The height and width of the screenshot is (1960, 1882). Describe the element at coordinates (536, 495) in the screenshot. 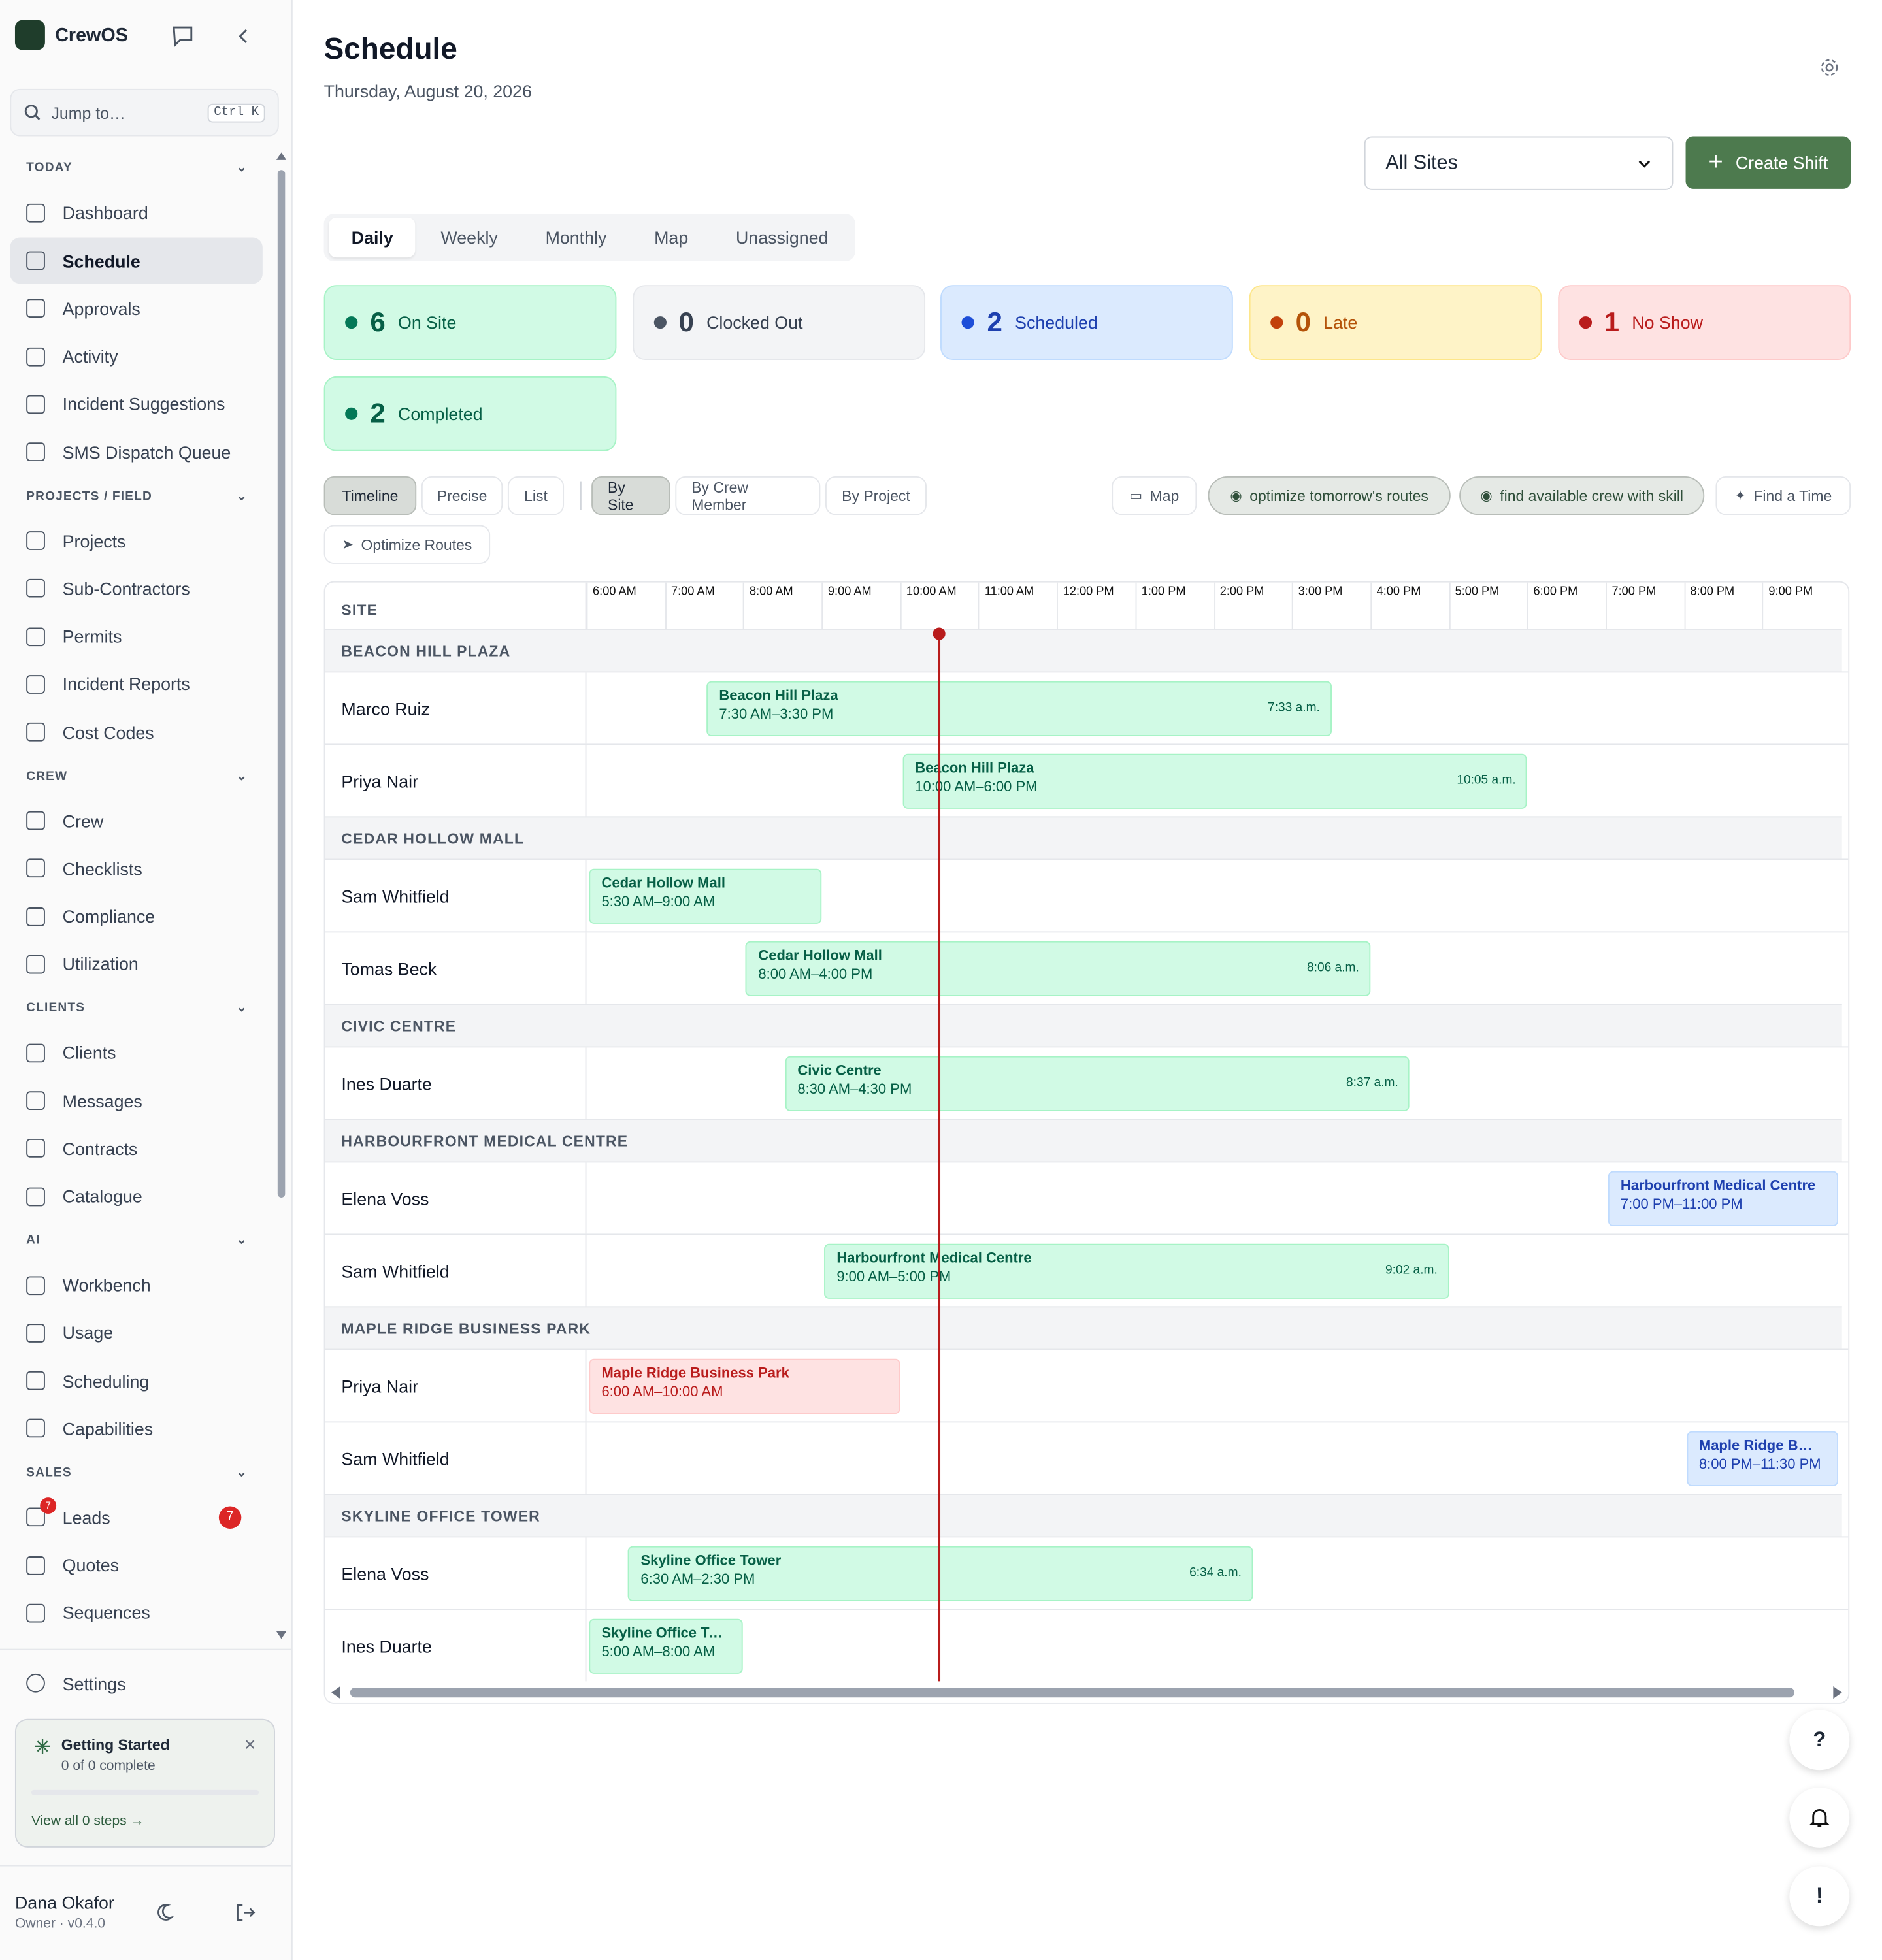

I see `toolbar-button: List` at that location.